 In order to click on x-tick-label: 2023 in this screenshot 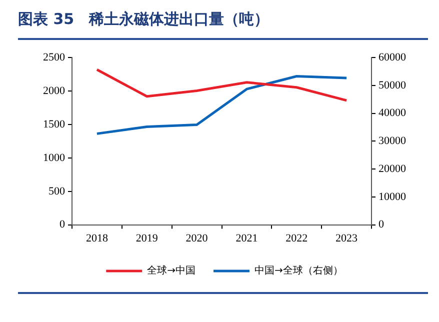, I will do `click(347, 238)`.